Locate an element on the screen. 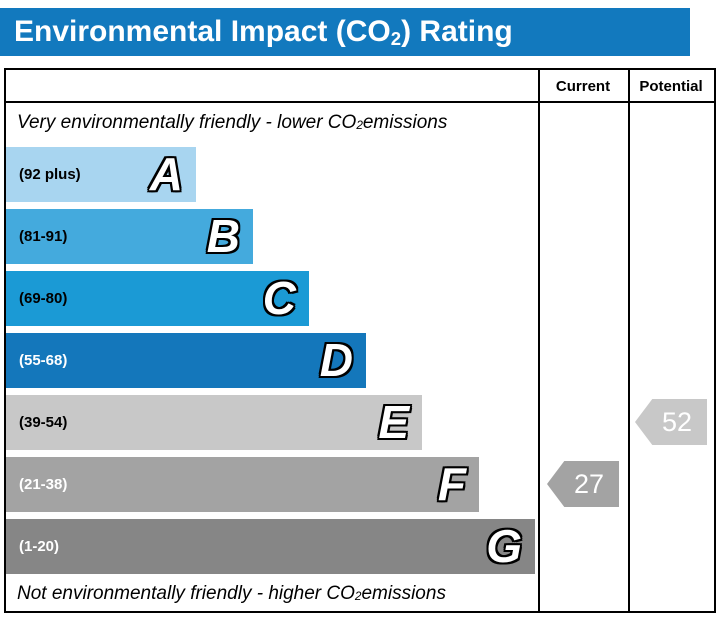 Image resolution: width=718 pixels, height=627 pixels. band-row-b: (81-91) B is located at coordinates (272, 236).